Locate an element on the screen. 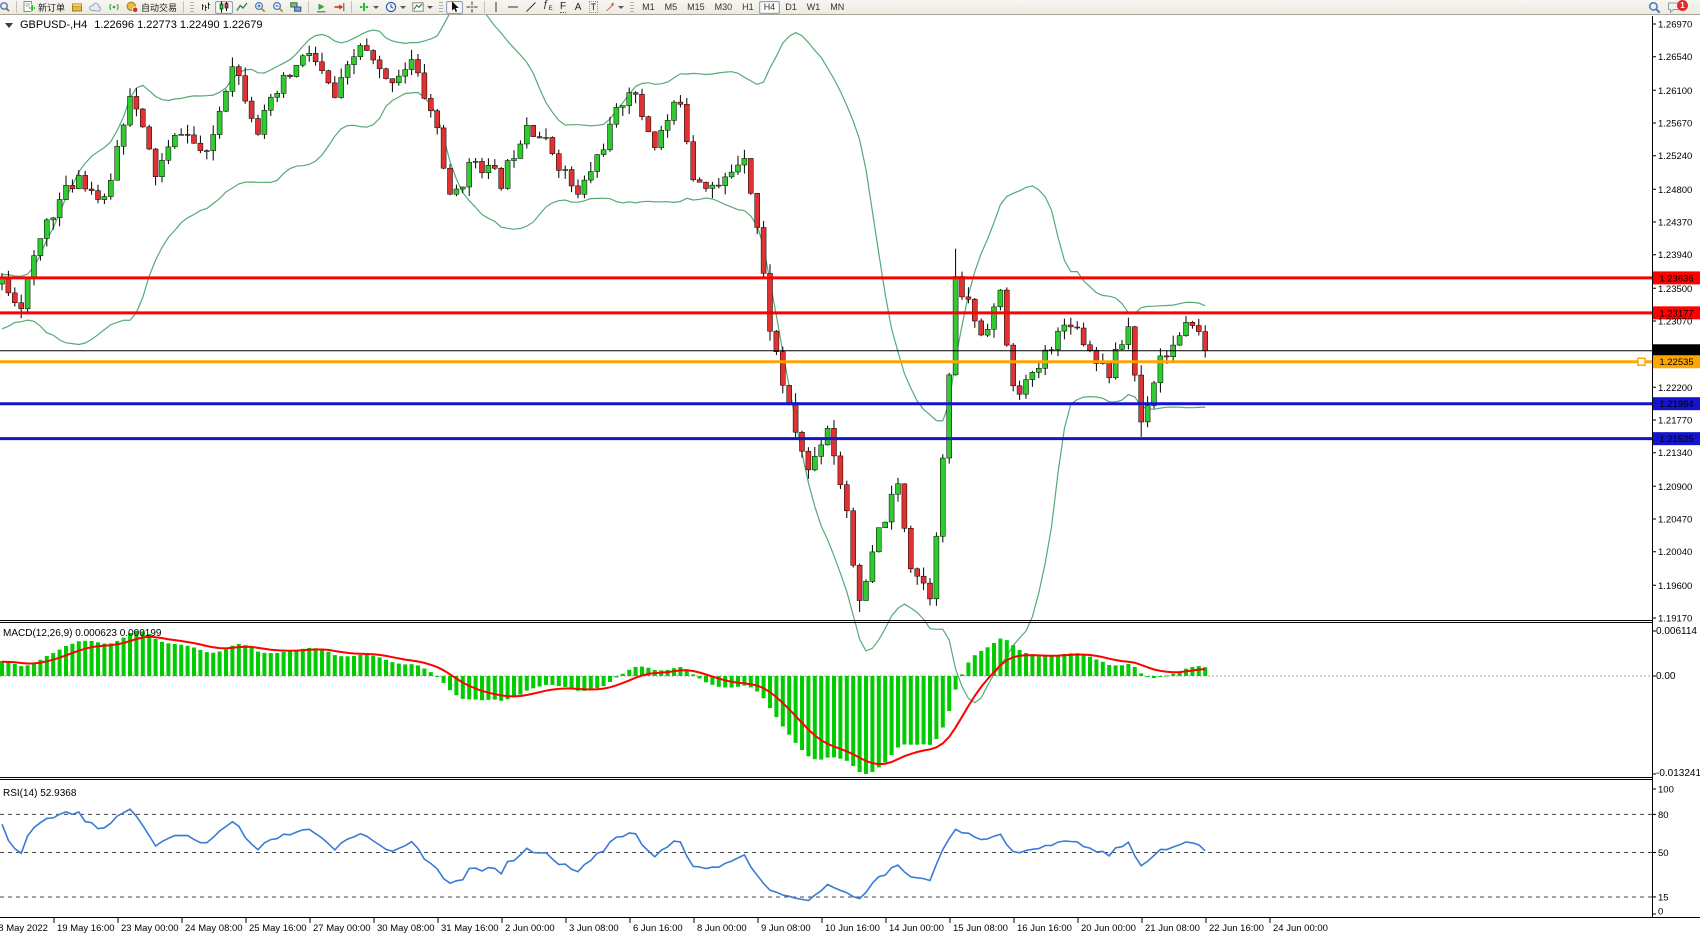 The image size is (1700, 946). time-axis-label: 30 May 08:00 is located at coordinates (406, 928).